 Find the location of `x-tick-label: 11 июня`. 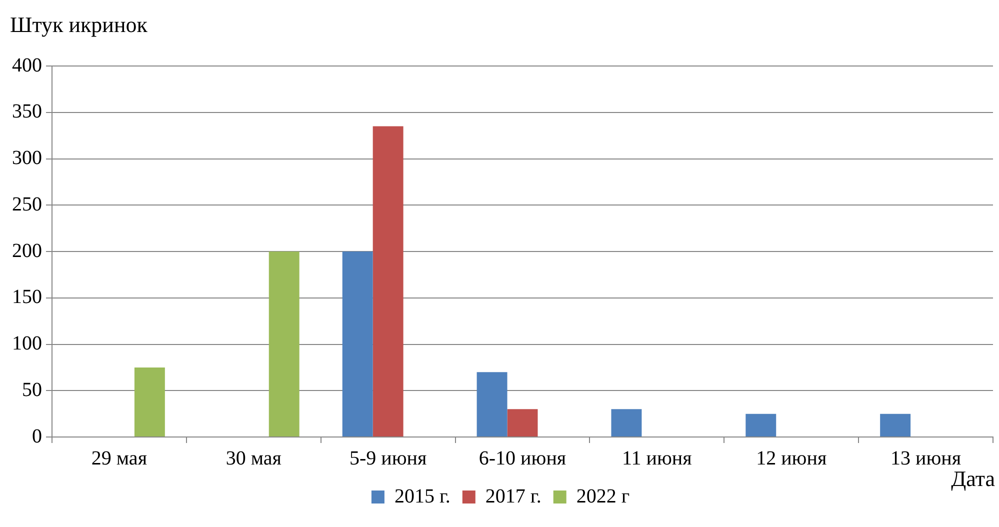

x-tick-label: 11 июня is located at coordinates (657, 458).